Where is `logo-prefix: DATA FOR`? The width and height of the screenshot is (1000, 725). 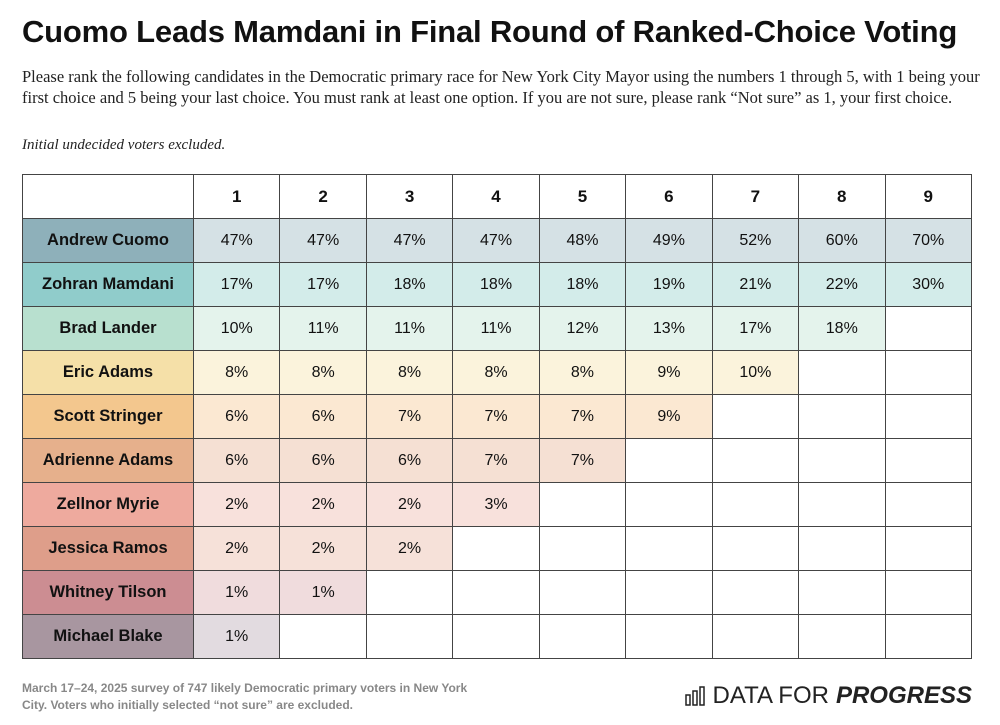
logo-prefix: DATA FOR is located at coordinates (770, 695).